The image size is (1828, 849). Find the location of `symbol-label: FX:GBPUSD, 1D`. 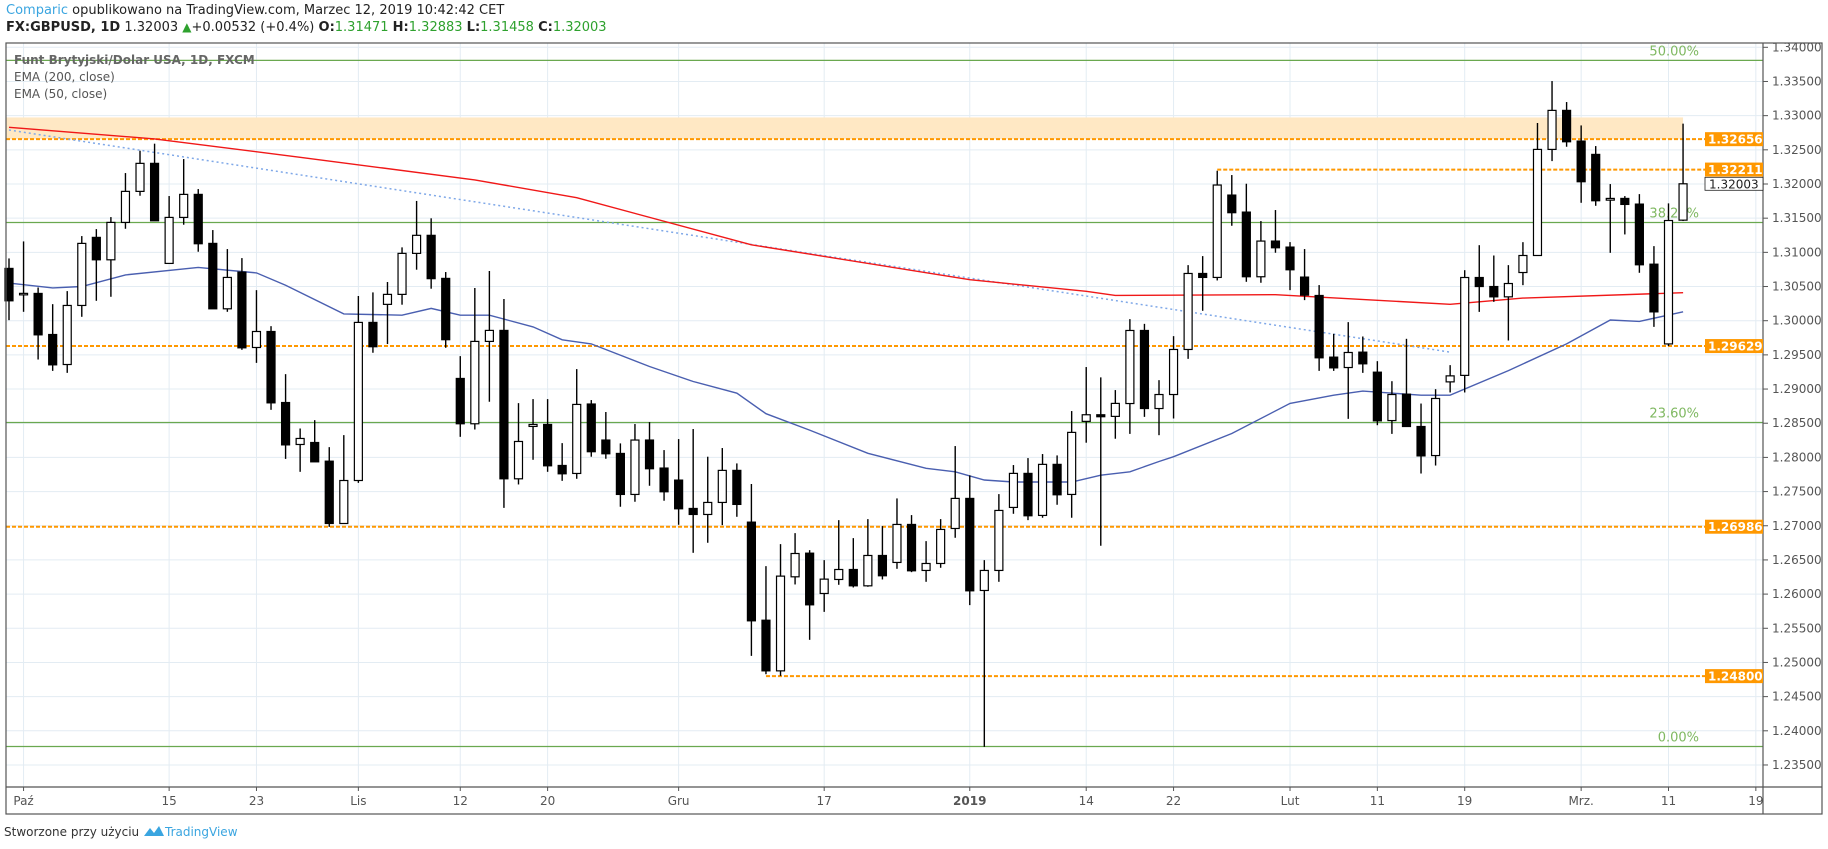

symbol-label: FX:GBPUSD, 1D is located at coordinates (63, 27).